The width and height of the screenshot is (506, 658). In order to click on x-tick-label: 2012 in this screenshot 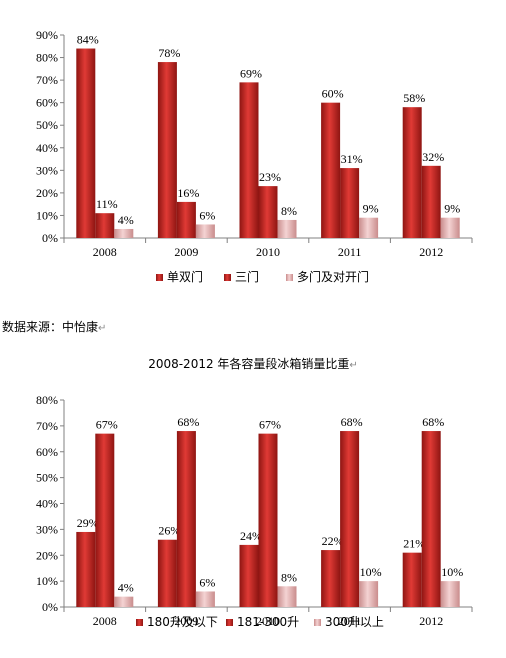, I will do `click(431, 621)`.